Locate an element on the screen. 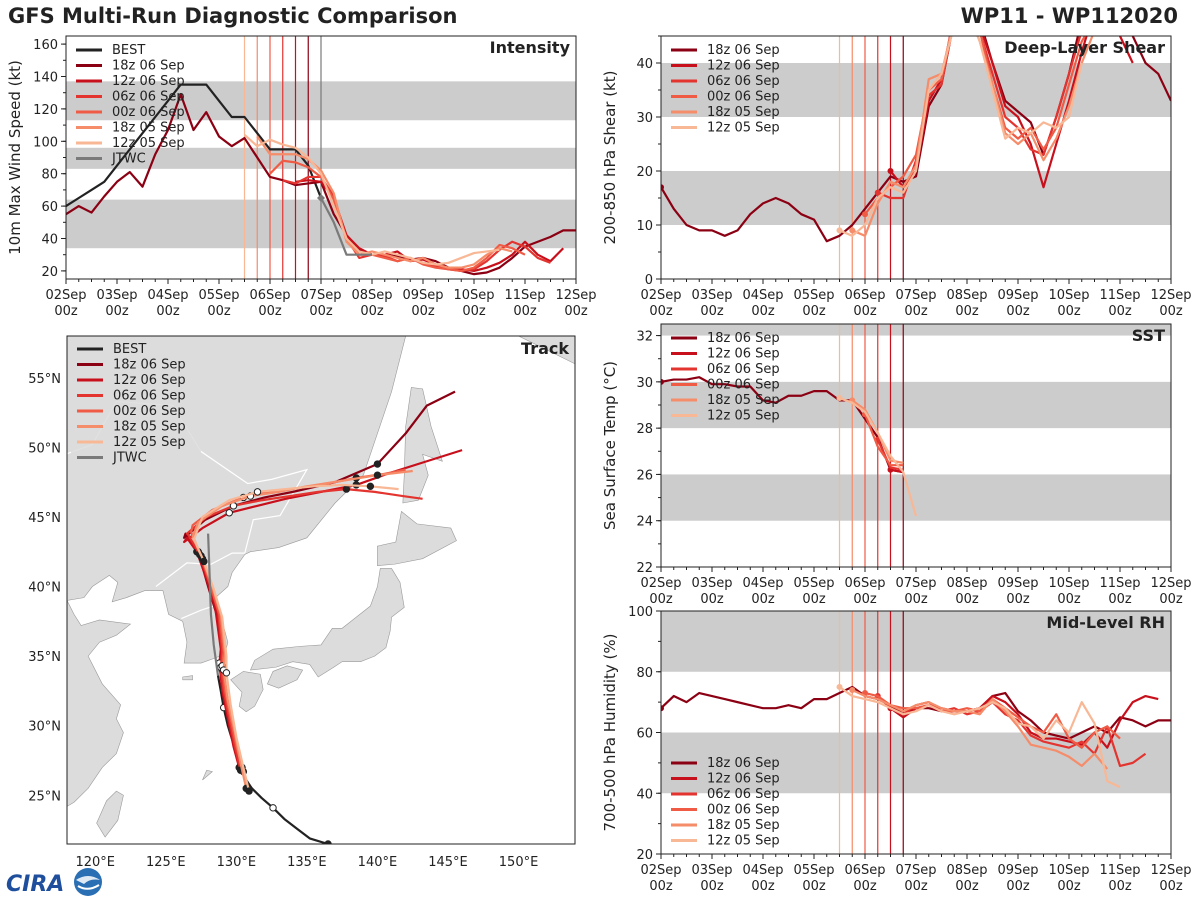 The image size is (1200, 900). intensity-title: Intensity is located at coordinates (530, 47).